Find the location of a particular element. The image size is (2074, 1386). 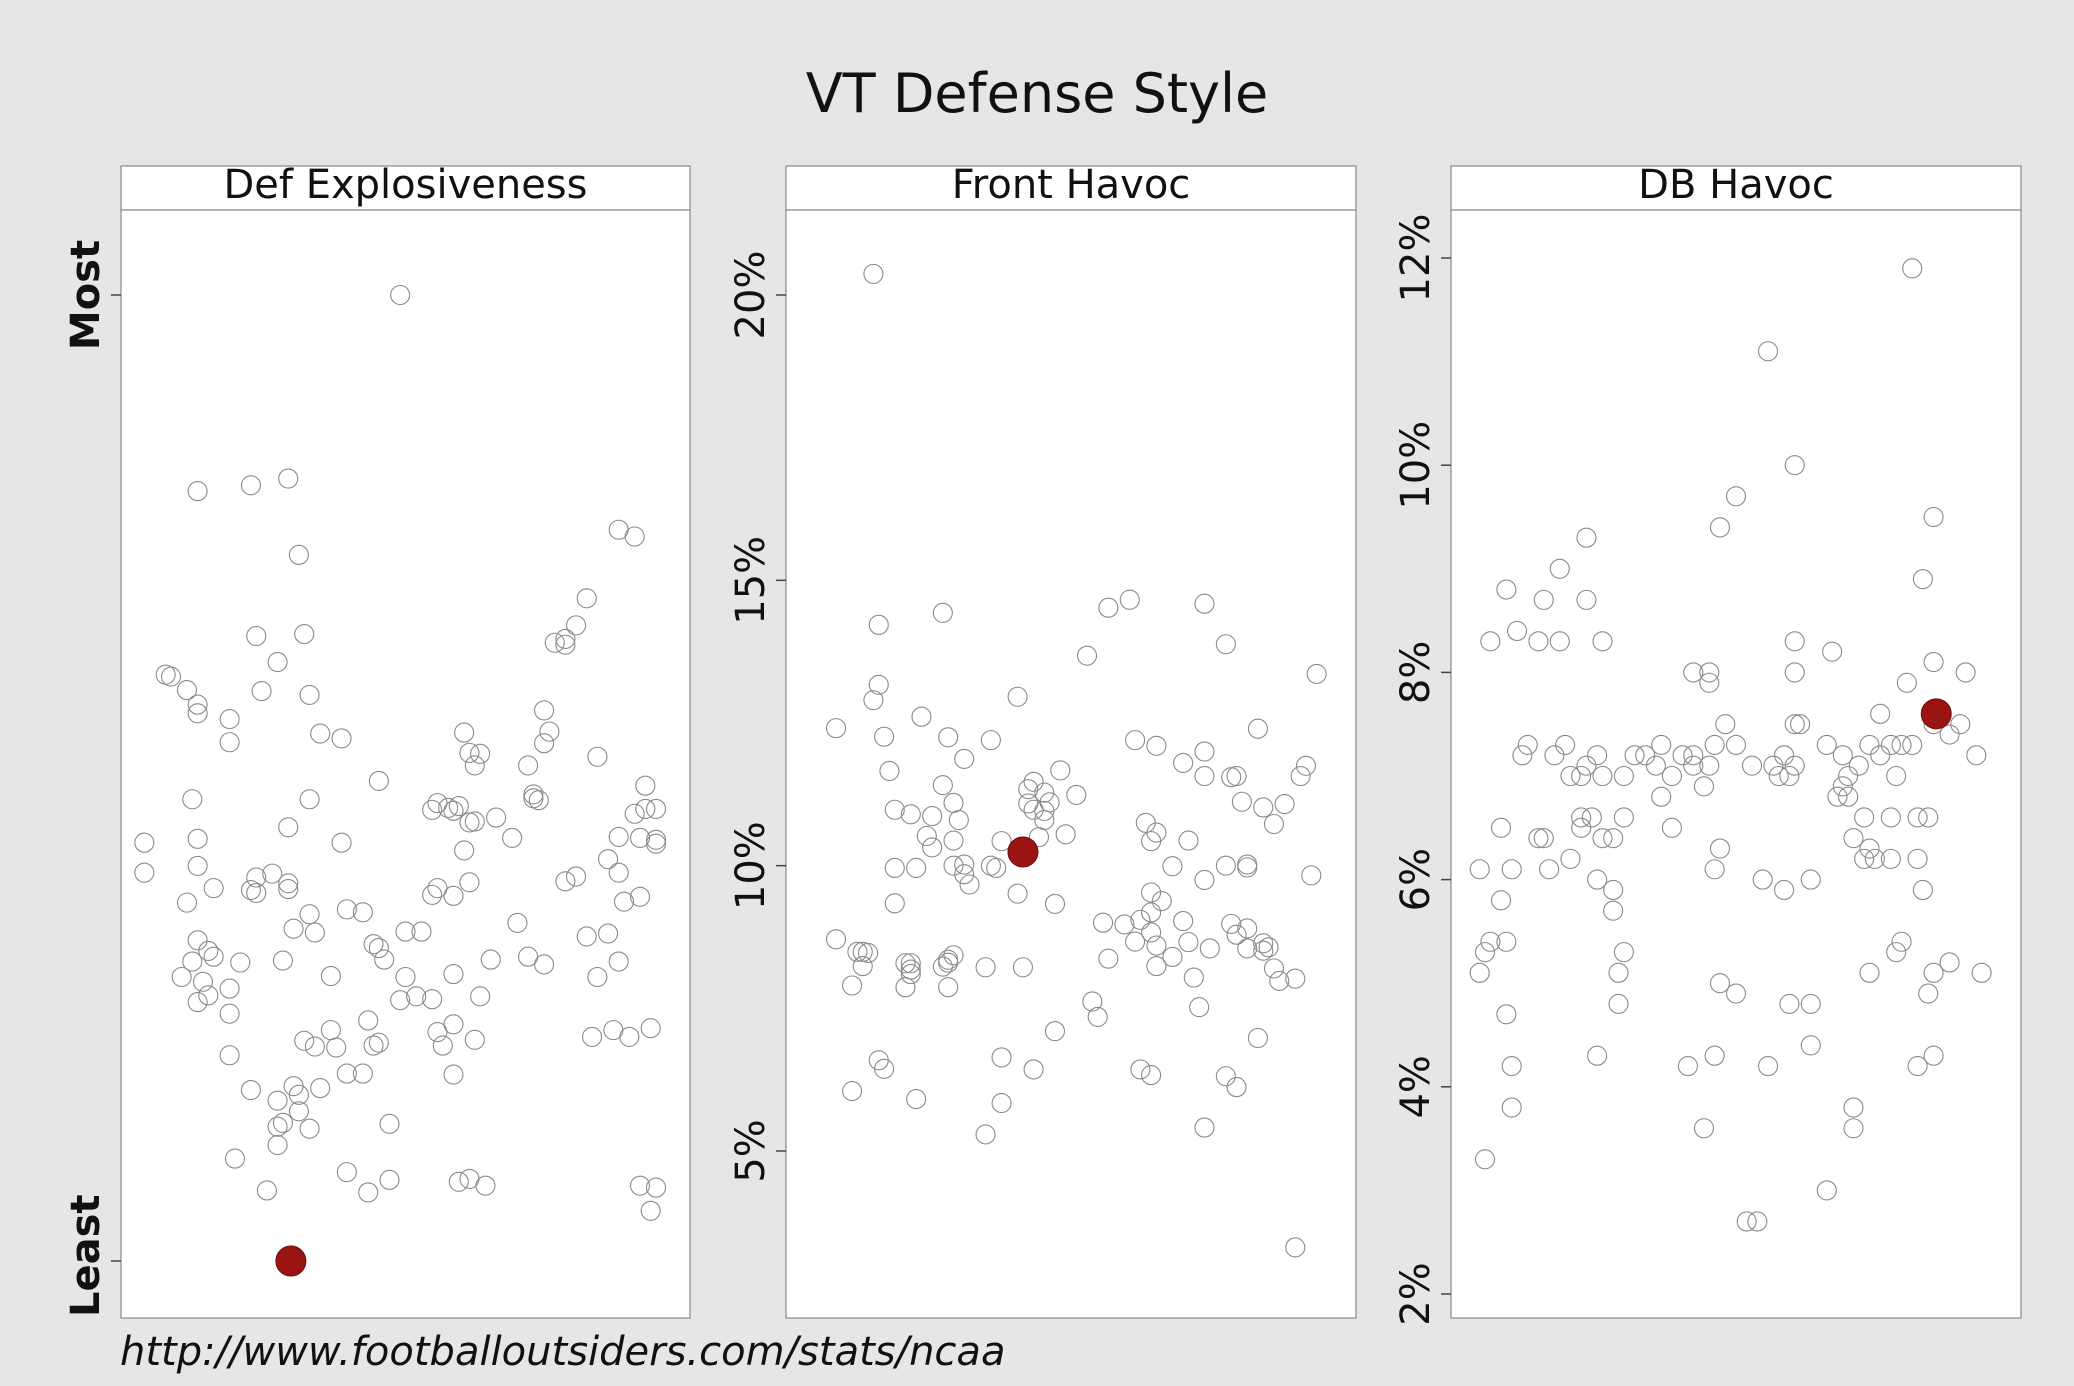

panel-title: Front Havoc is located at coordinates (1071, 185).